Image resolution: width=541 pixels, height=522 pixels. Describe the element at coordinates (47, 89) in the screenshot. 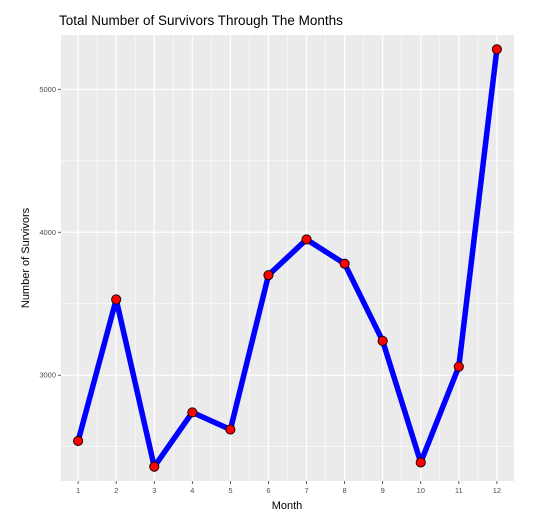

I see `y-tick-label: 5000` at that location.